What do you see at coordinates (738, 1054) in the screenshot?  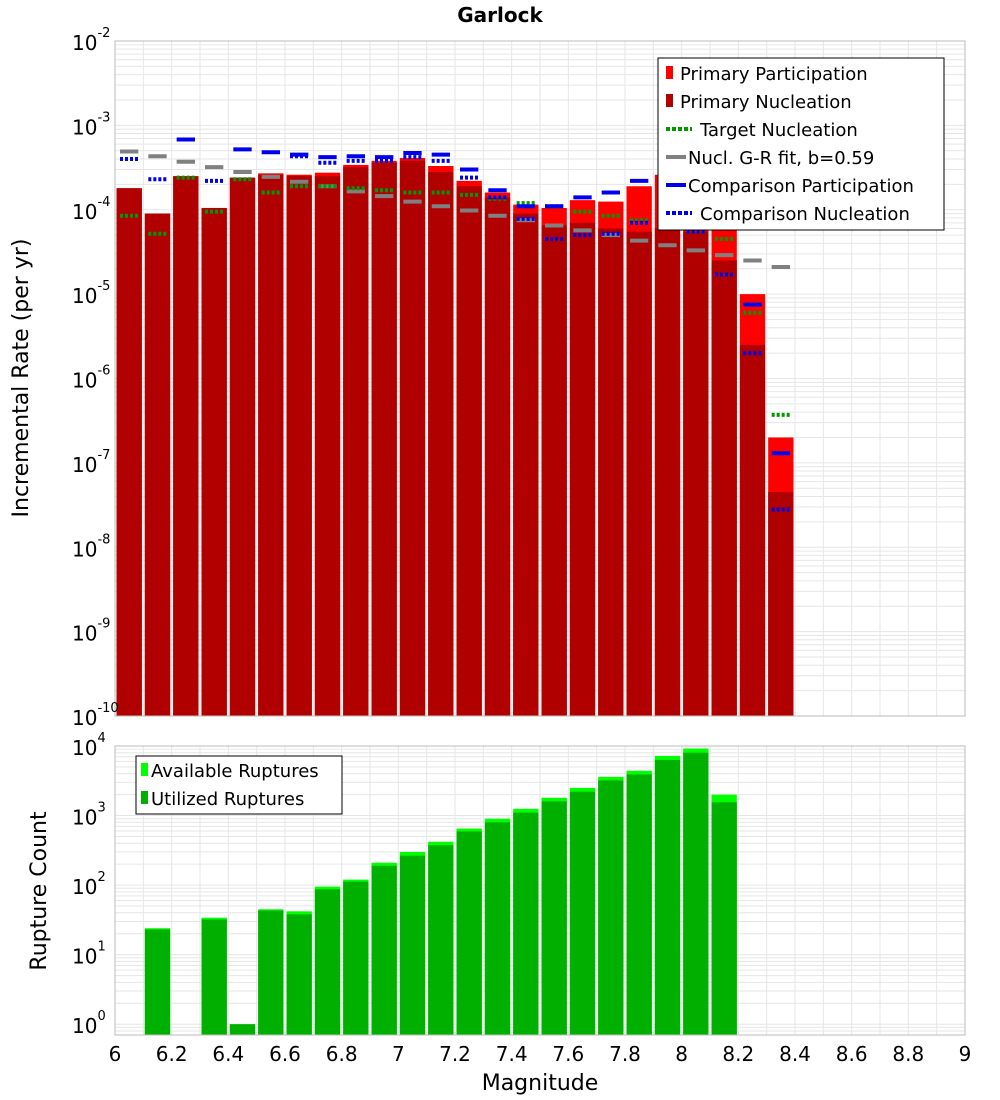 I see `x-tick-label: 8.2` at bounding box center [738, 1054].